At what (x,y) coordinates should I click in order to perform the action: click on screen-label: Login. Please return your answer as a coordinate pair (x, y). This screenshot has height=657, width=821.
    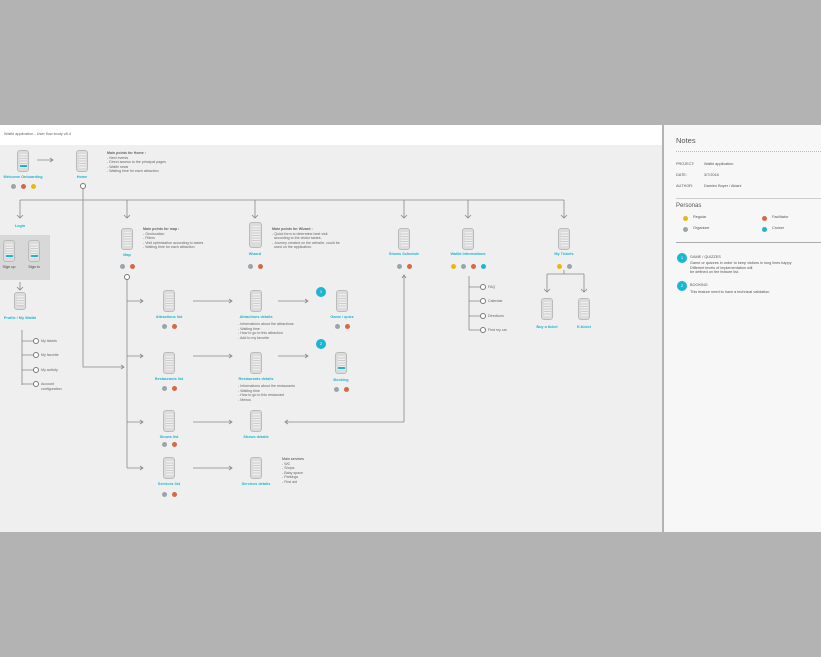
    Looking at the image, I should click on (20, 226).